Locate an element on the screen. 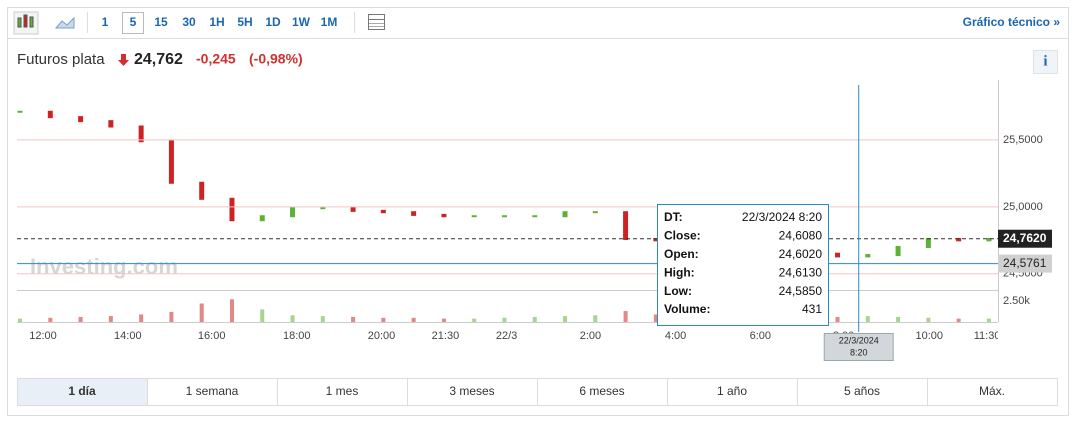 This screenshot has height=423, width=1077. watermark: Investing.com is located at coordinates (104, 266).